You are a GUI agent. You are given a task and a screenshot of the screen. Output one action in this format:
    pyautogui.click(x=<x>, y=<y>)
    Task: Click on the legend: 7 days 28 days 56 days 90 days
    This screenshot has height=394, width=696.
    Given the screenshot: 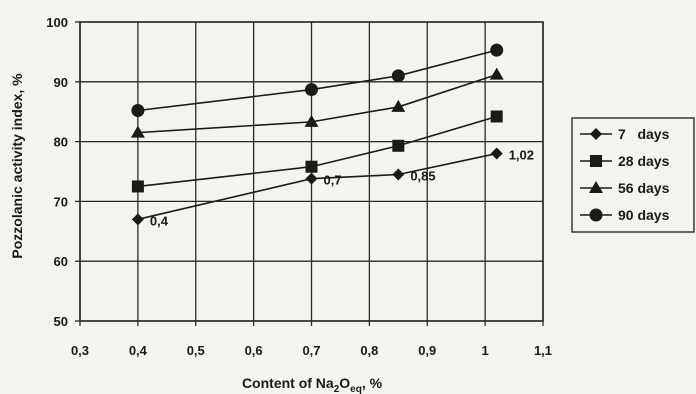 What is the action you would take?
    pyautogui.click(x=633, y=175)
    